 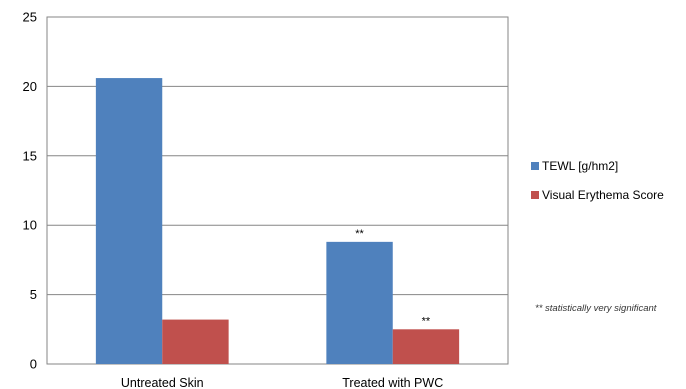 What do you see at coordinates (30, 17) in the screenshot?
I see `y-tick-label: 25` at bounding box center [30, 17].